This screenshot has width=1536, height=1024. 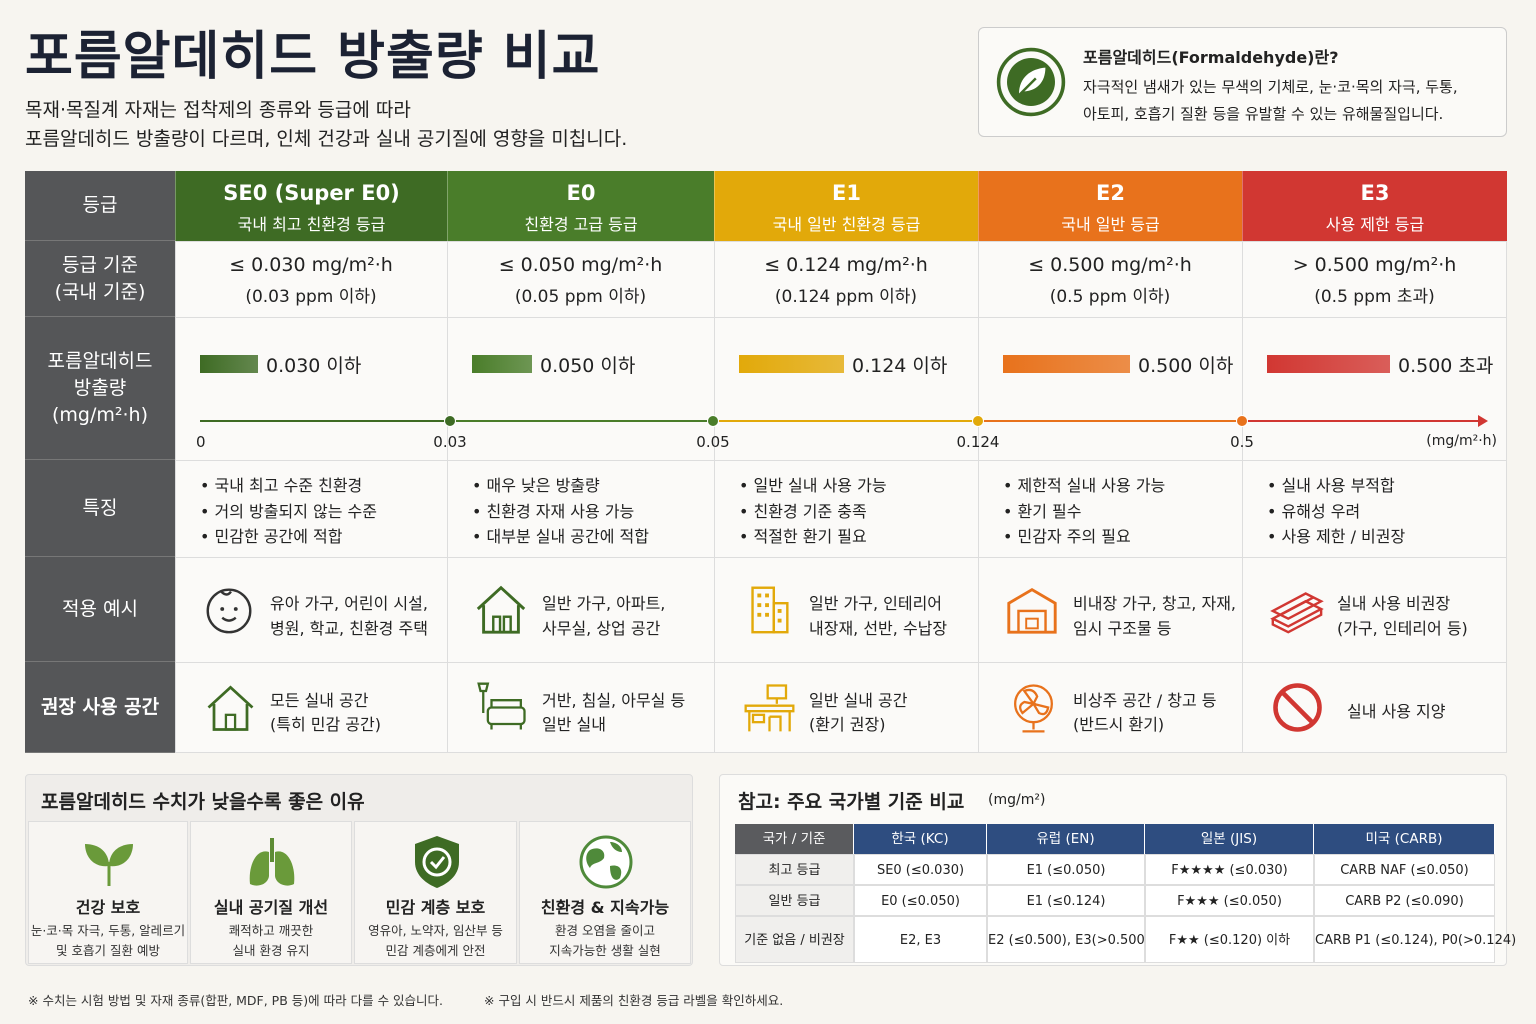 What do you see at coordinates (794, 939) in the screenshot?
I see `ref-cell: 기준 없음 / 비권장` at bounding box center [794, 939].